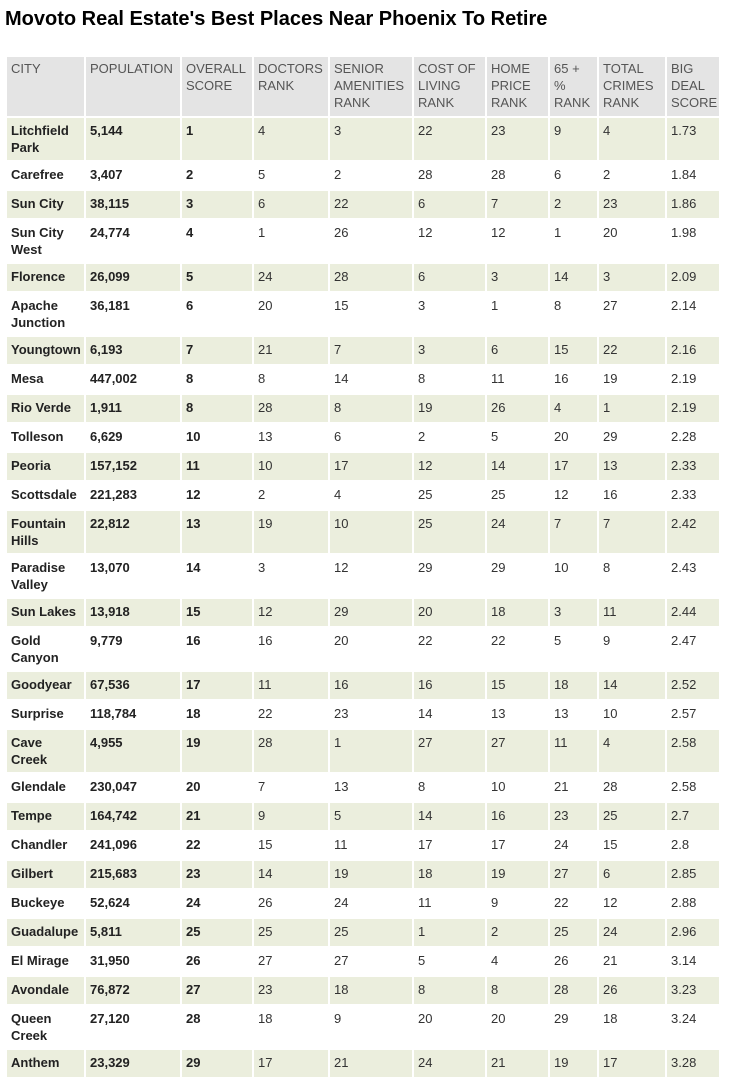  What do you see at coordinates (632, 714) in the screenshot?
I see `col-total-crimes-rank-cell: 10` at bounding box center [632, 714].